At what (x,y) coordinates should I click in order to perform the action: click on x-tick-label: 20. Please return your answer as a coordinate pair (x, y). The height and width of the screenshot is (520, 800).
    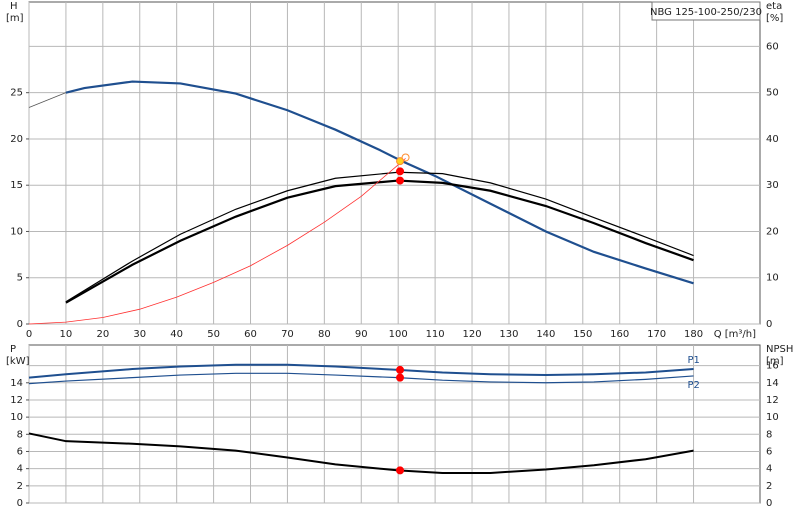
    Looking at the image, I should click on (102, 334).